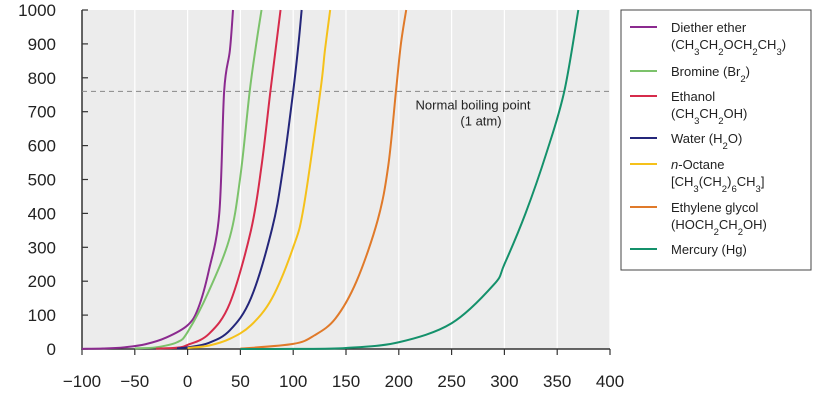  Describe the element at coordinates (42, 281) in the screenshot. I see `y-tick-label: 200` at that location.